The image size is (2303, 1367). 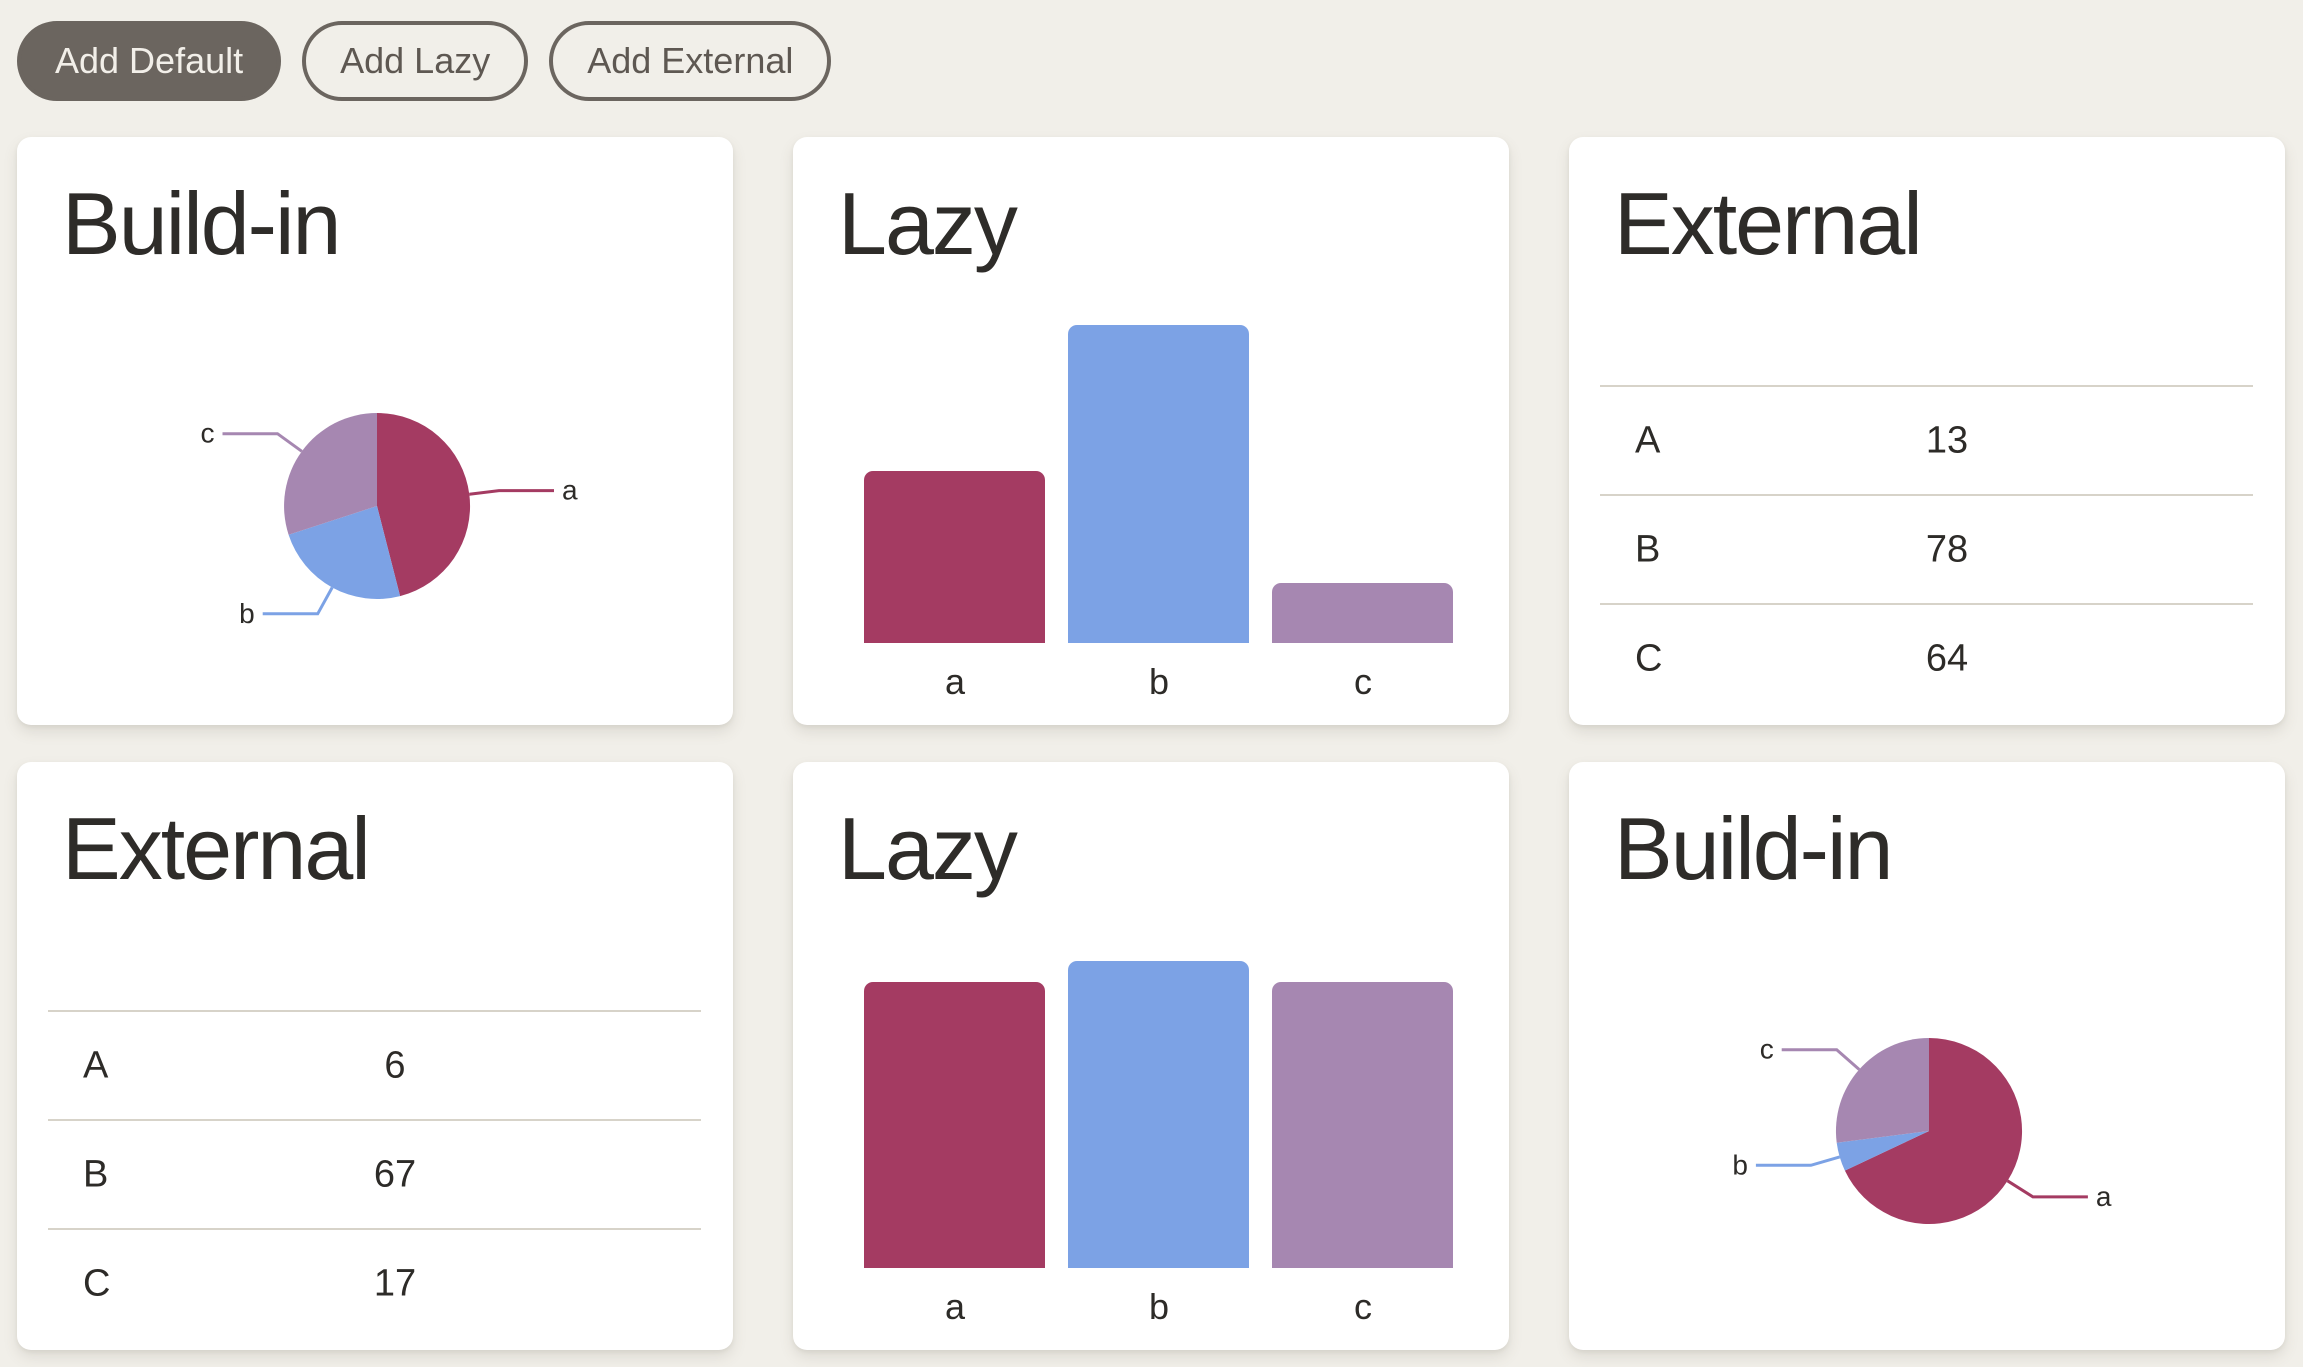 I want to click on add-default-button: Add Default, so click(x=149, y=61).